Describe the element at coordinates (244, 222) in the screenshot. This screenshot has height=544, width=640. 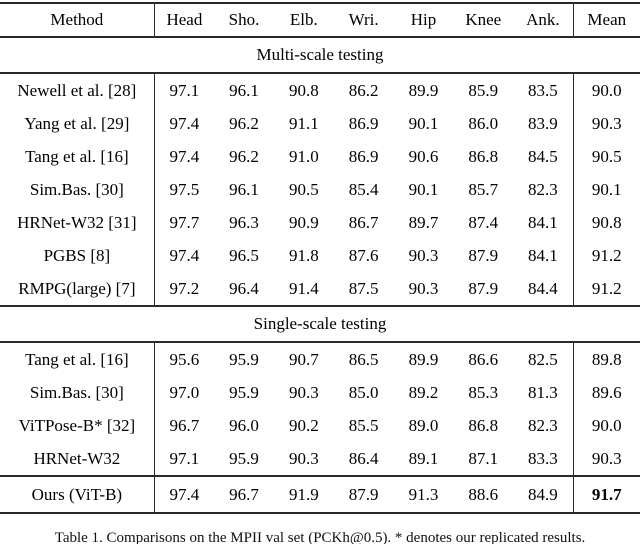
I see `score-cell: 96.3` at that location.